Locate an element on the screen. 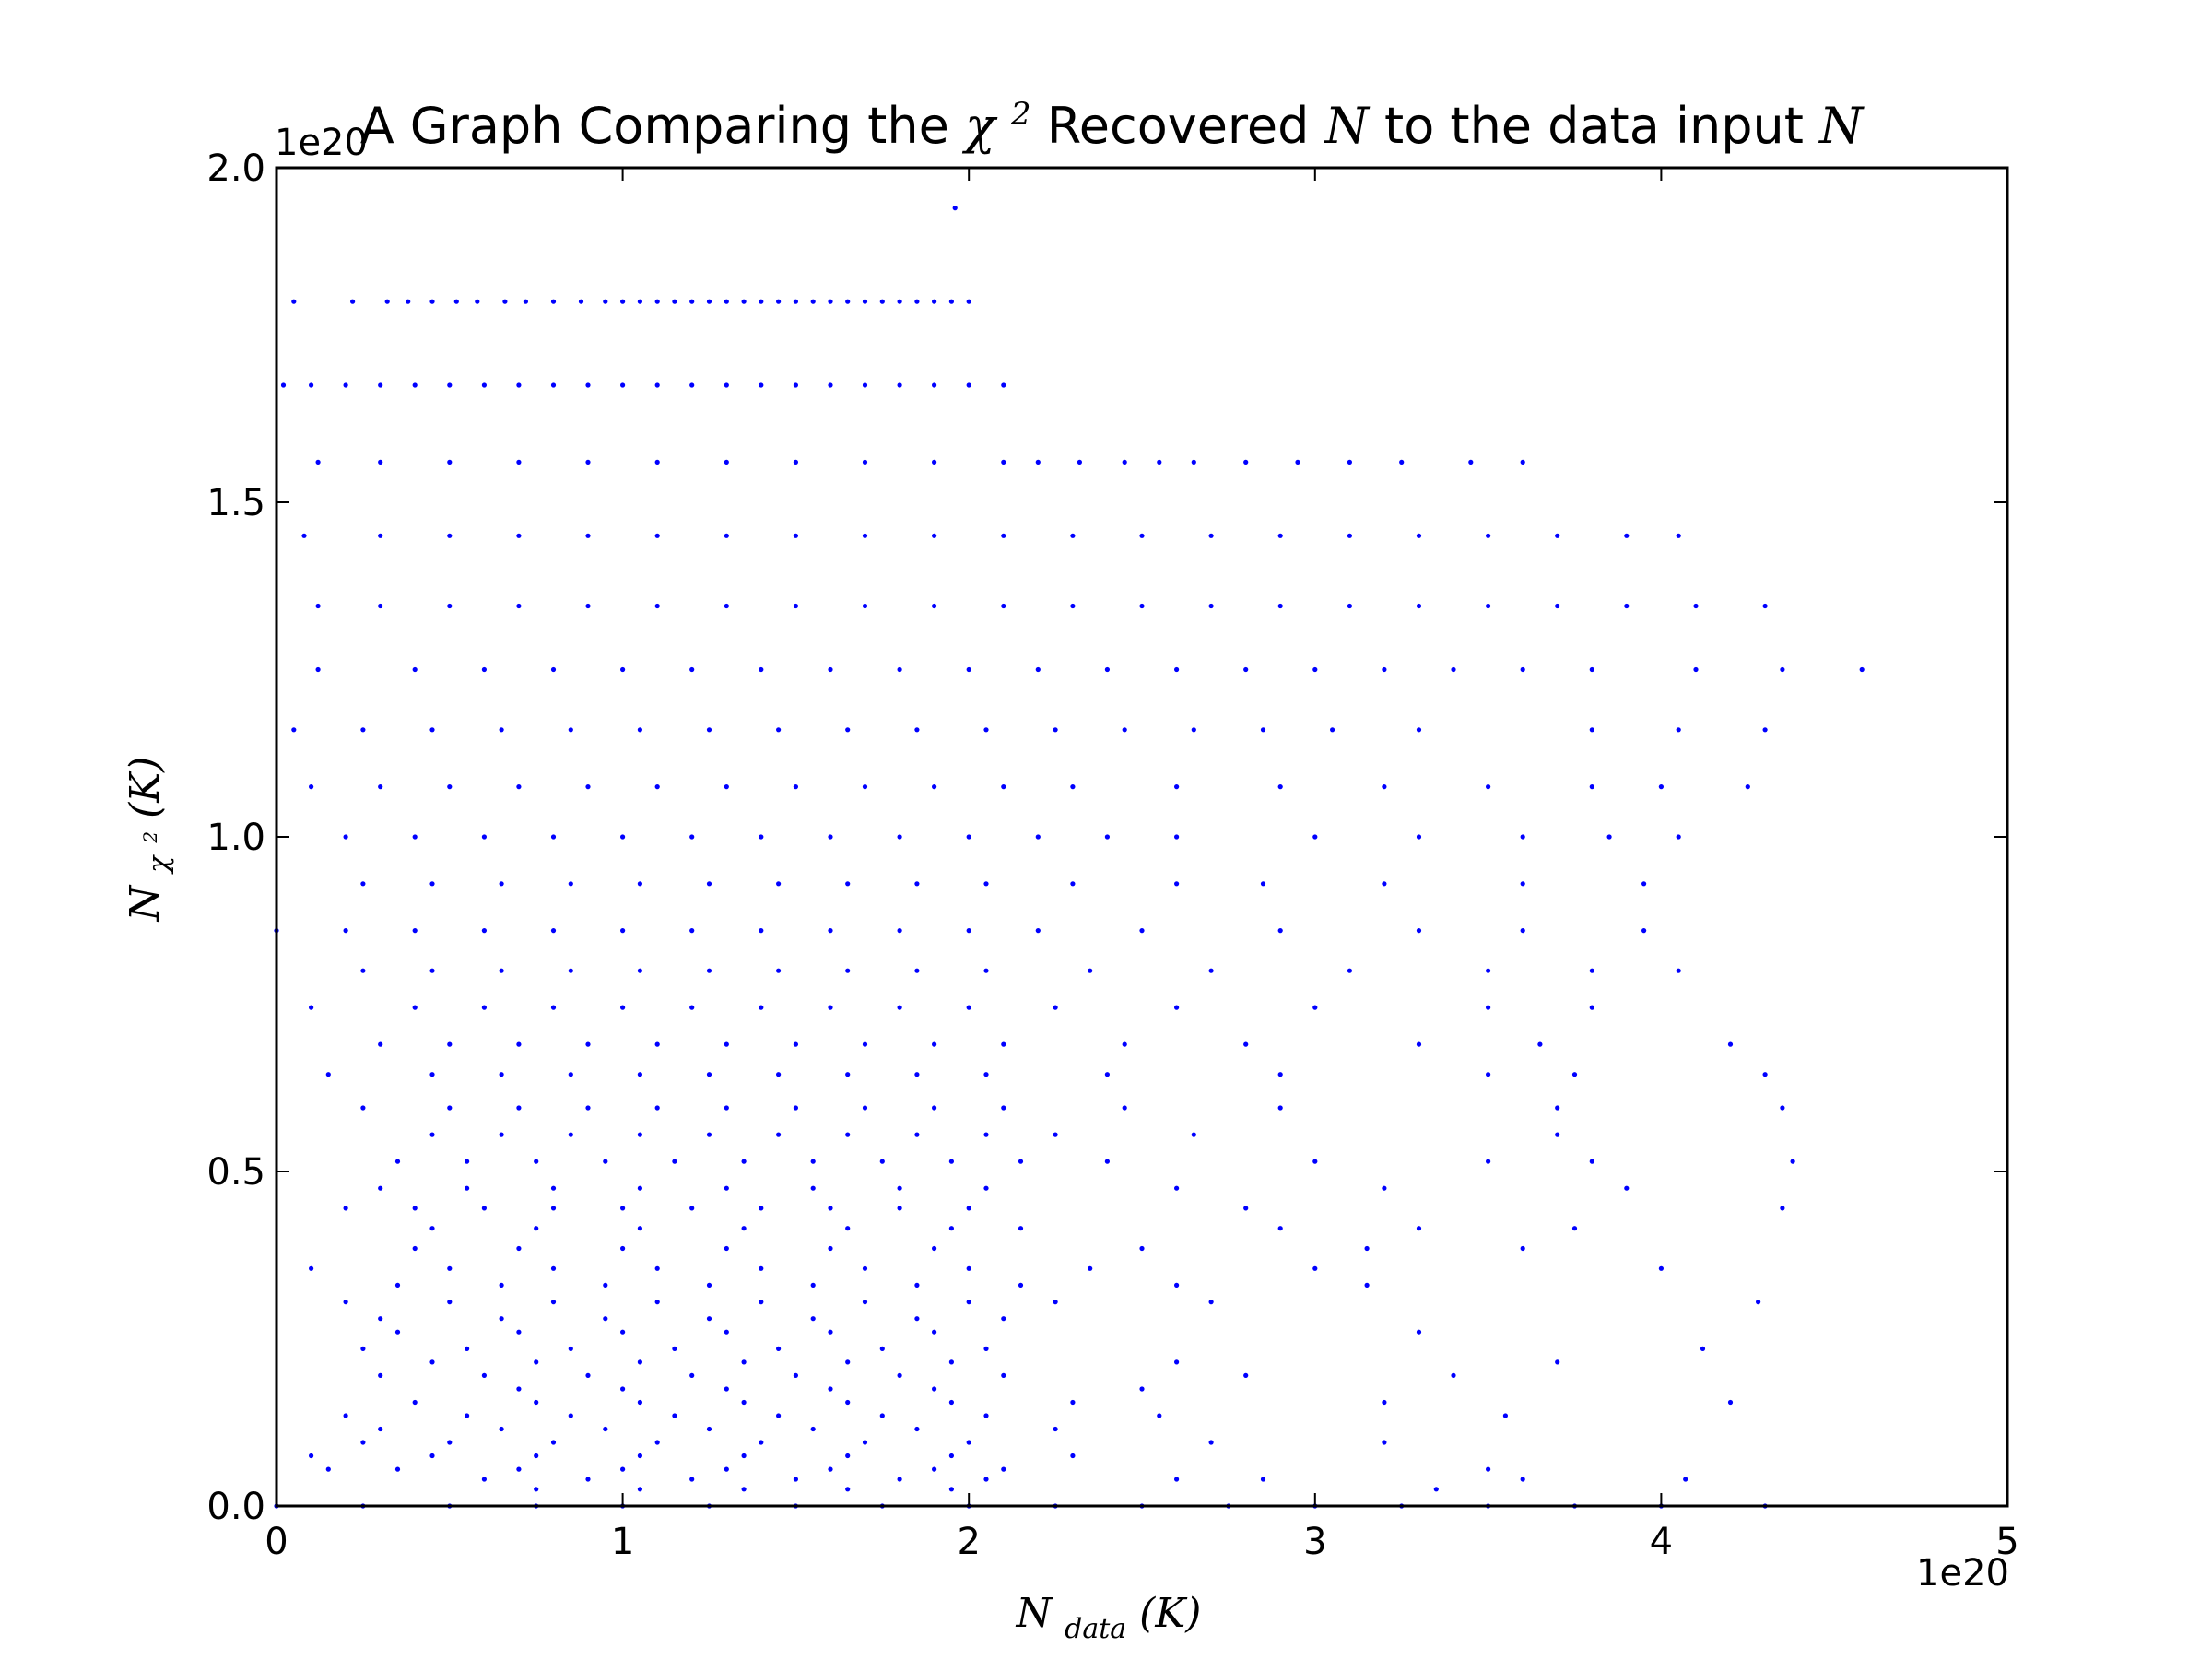  y-tick-label: 1.0 is located at coordinates (235, 838).